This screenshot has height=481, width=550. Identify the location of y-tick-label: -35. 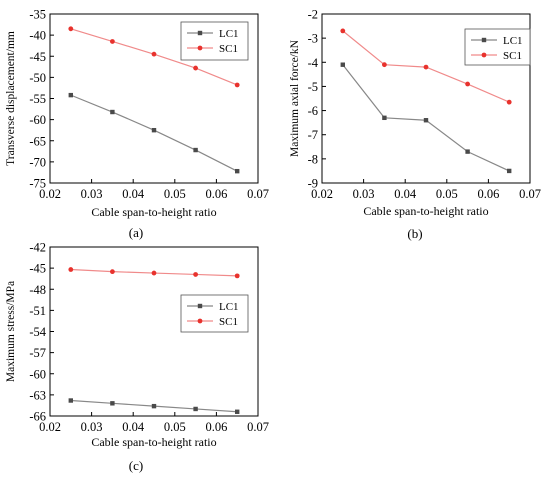
(37, 15).